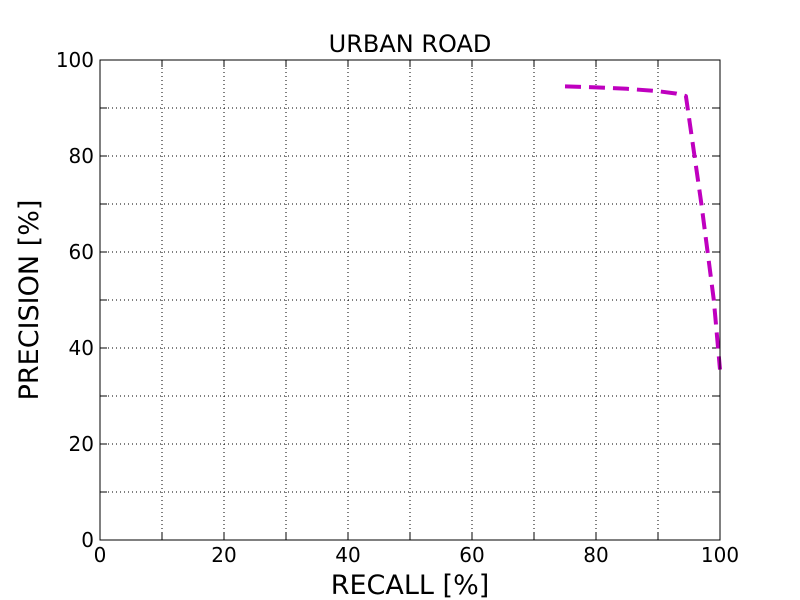 This screenshot has width=800, height=600. Describe the element at coordinates (81, 348) in the screenshot. I see `y-tick-label: 40` at that location.